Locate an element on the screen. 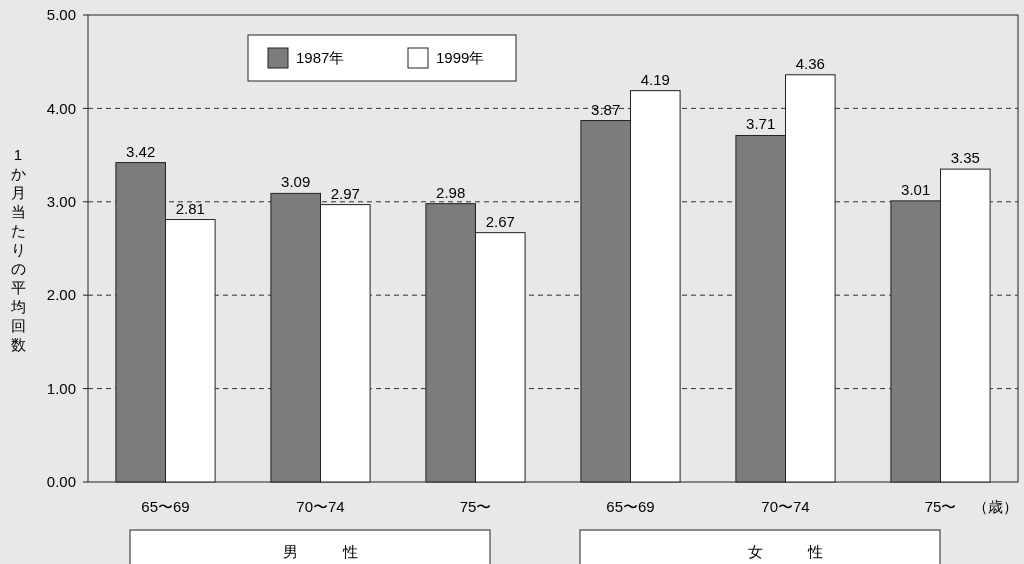 The height and width of the screenshot is (564, 1024). text: 女 性 is located at coordinates (785, 552).